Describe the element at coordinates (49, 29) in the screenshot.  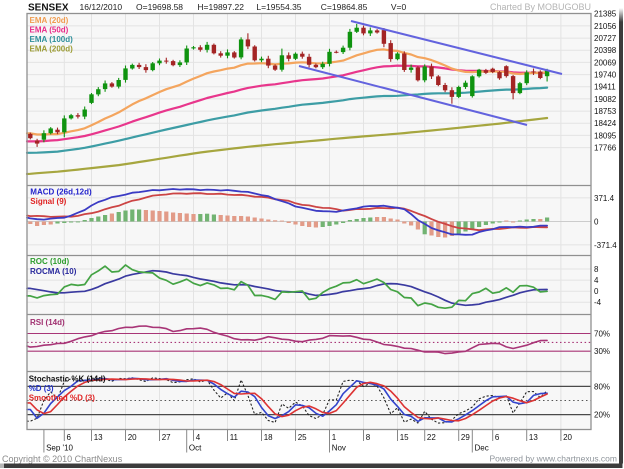
I see `svg-text: EMA (50d)` at that location.